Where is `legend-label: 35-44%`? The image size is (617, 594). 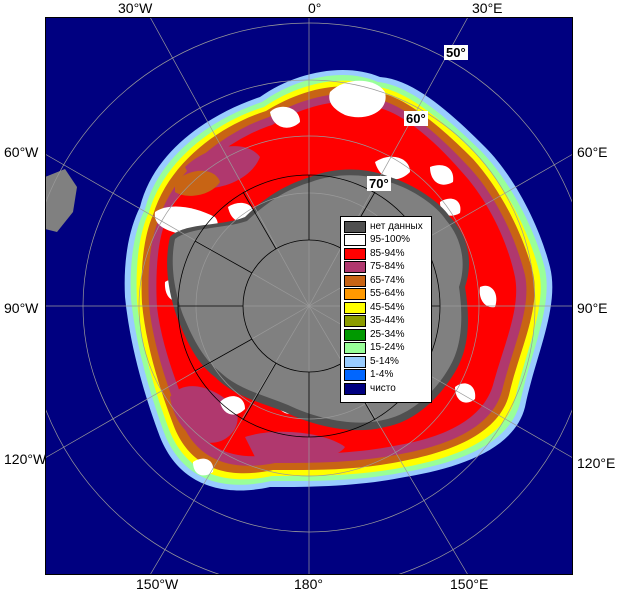 legend-label: 35-44% is located at coordinates (387, 321).